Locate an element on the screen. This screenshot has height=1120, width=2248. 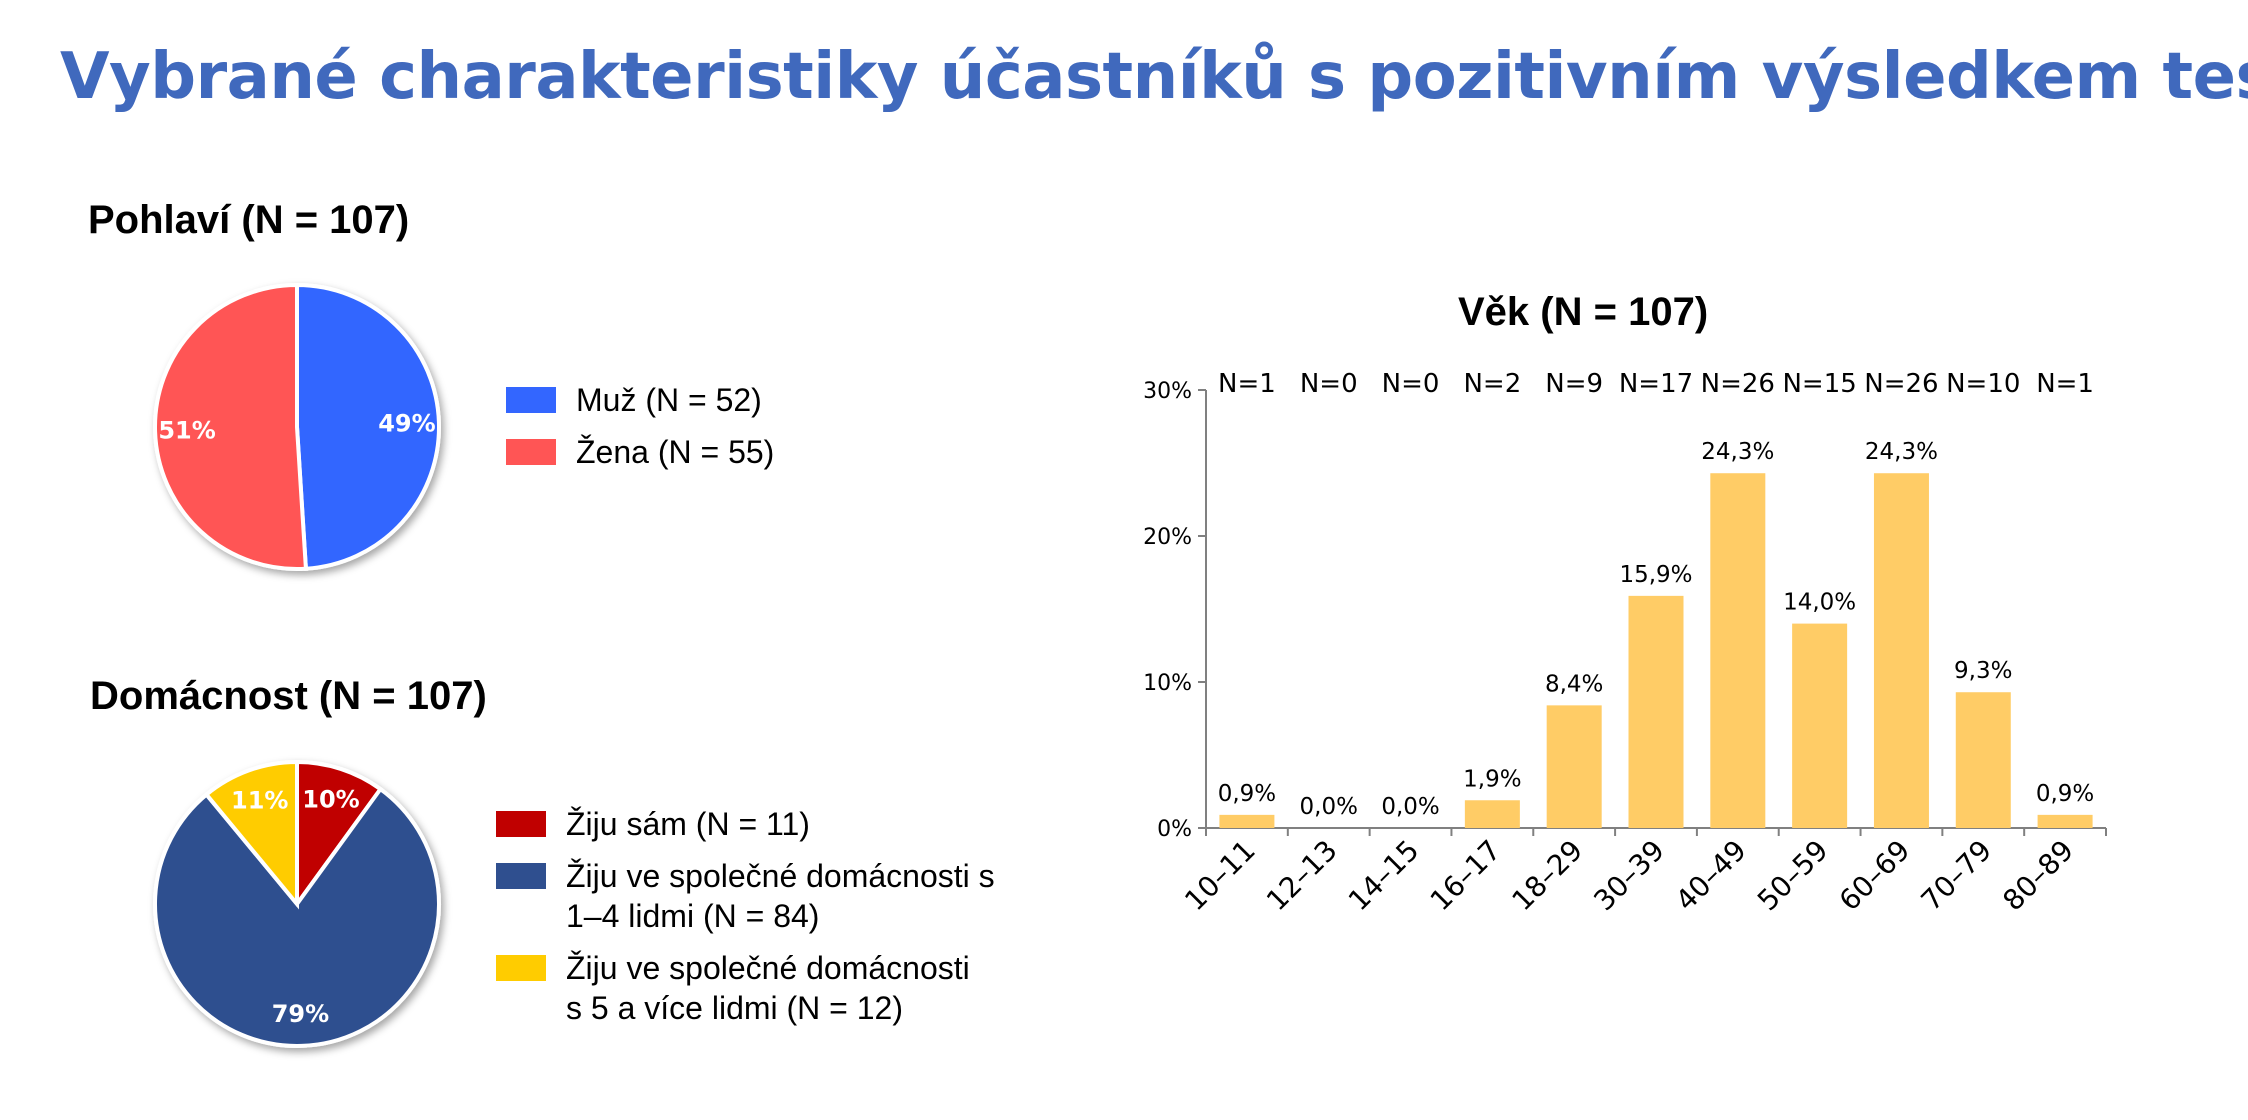
legend-item-male: Muž (N = 52) is located at coordinates (640, 400).